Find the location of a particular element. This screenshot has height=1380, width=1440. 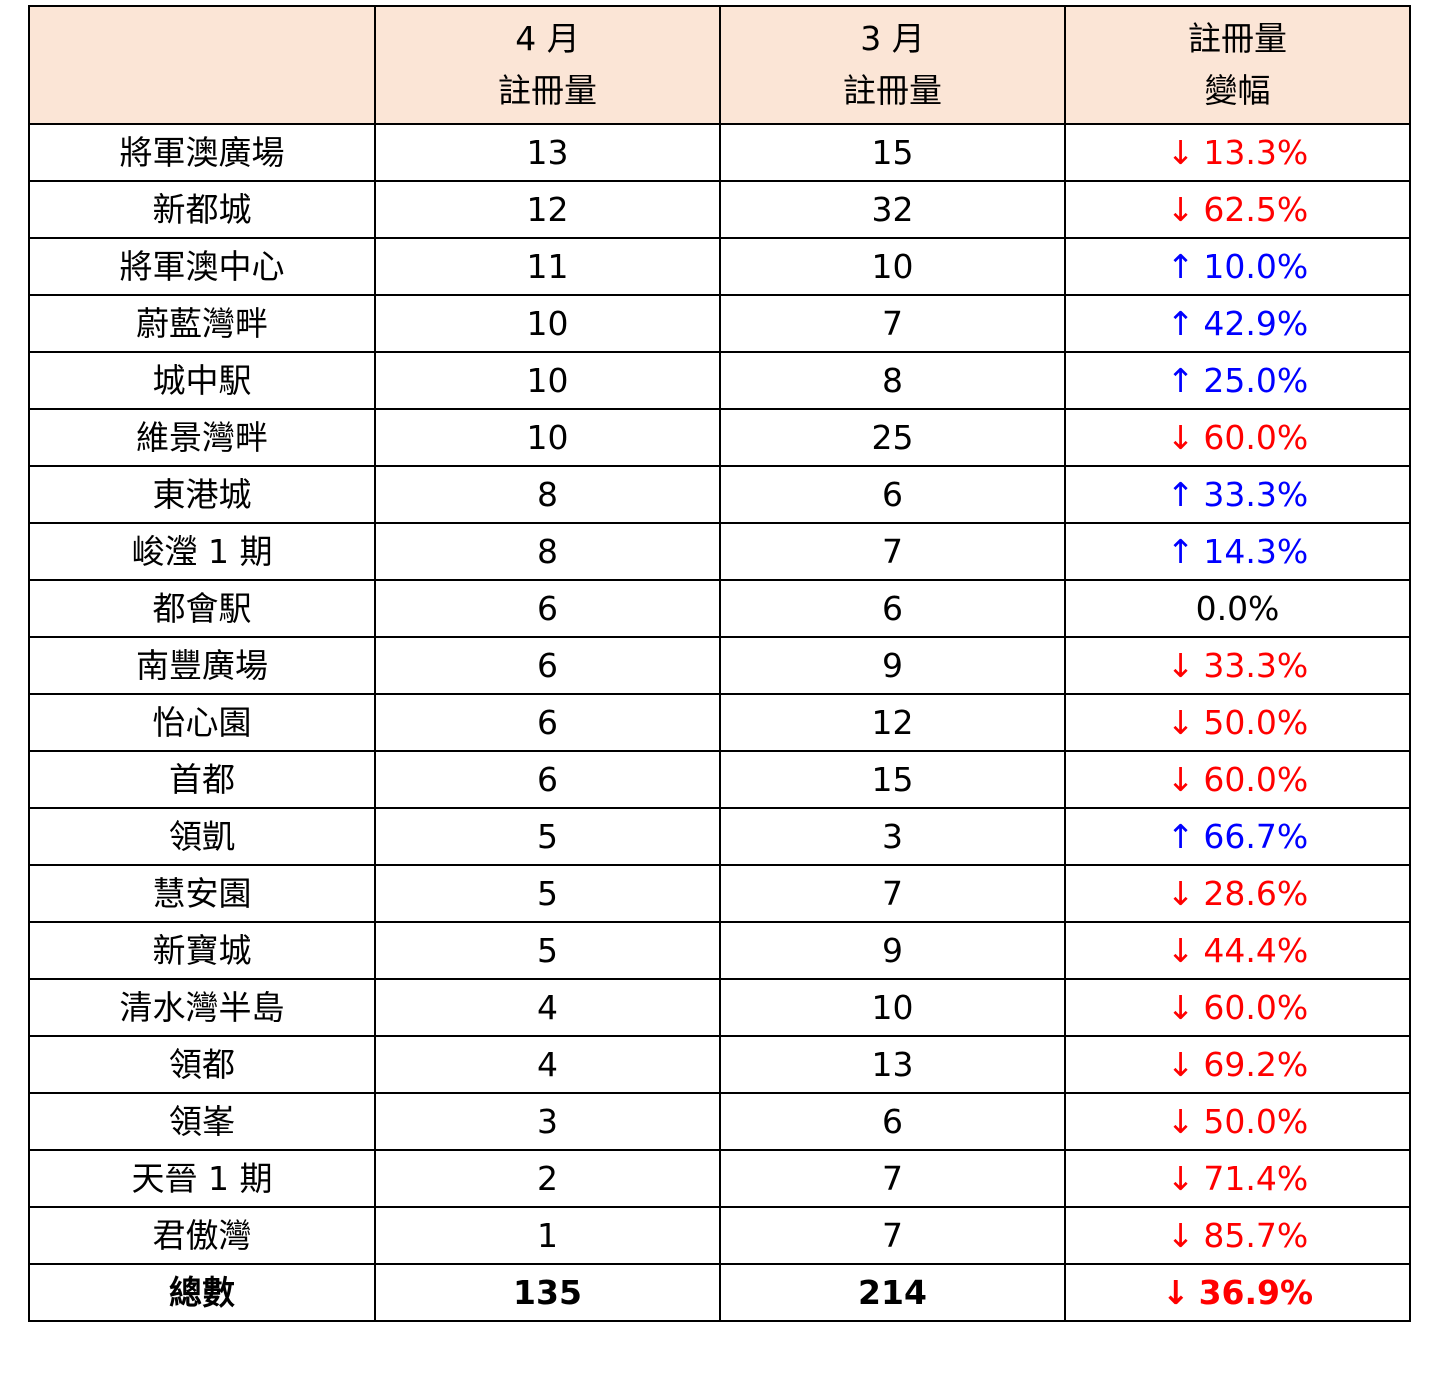

volume-change-cell: ↓ 71.4% is located at coordinates (1237, 1178).